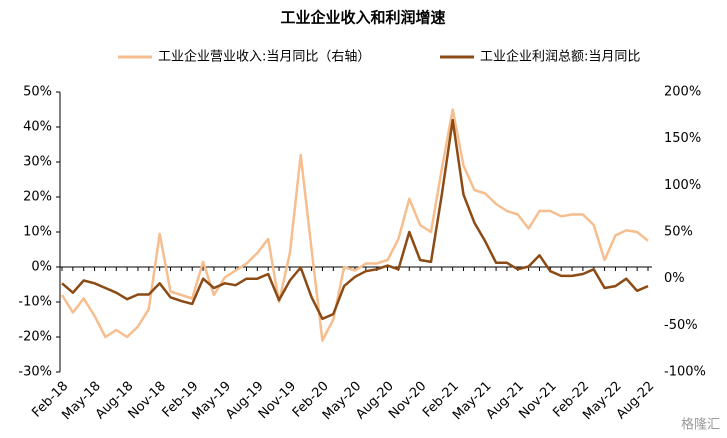 Image resolution: width=727 pixels, height=438 pixels. I want to click on y2-tick-label: -100%, so click(685, 372).